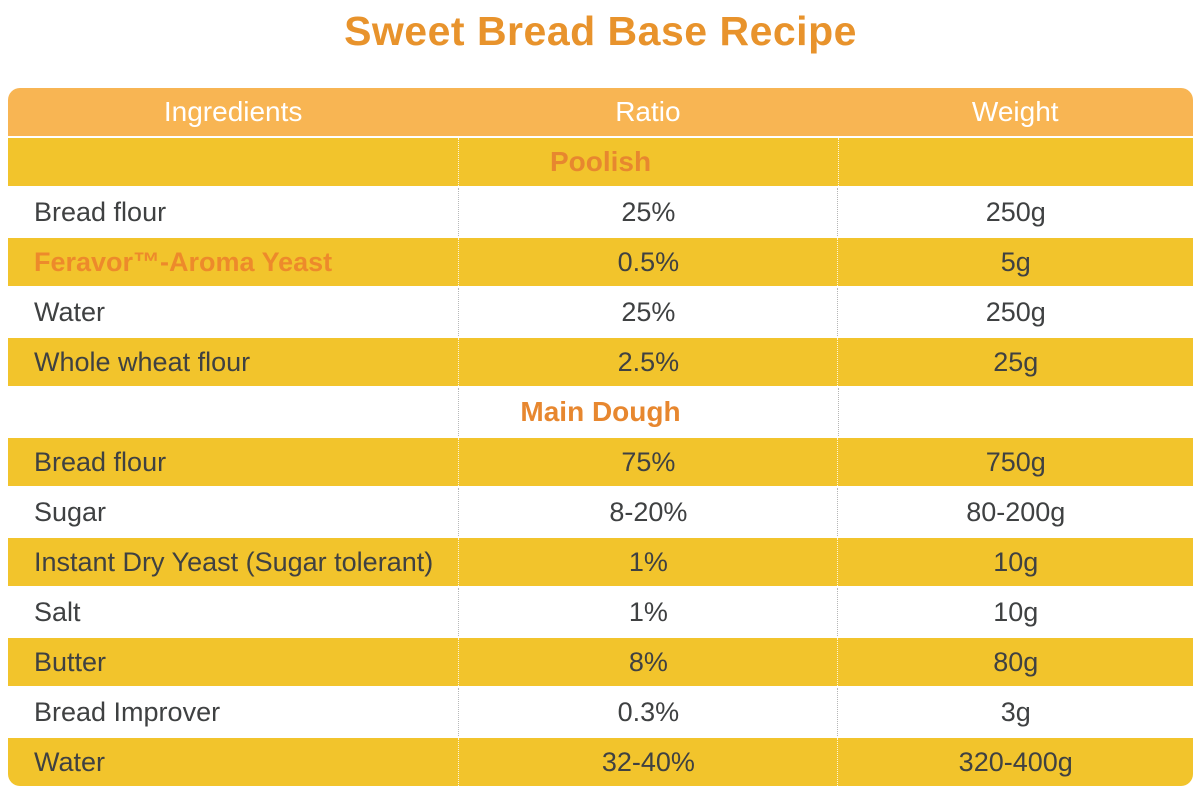 The image size is (1201, 786). Describe the element at coordinates (1015, 362) in the screenshot. I see `weight-cell: 25g` at that location.